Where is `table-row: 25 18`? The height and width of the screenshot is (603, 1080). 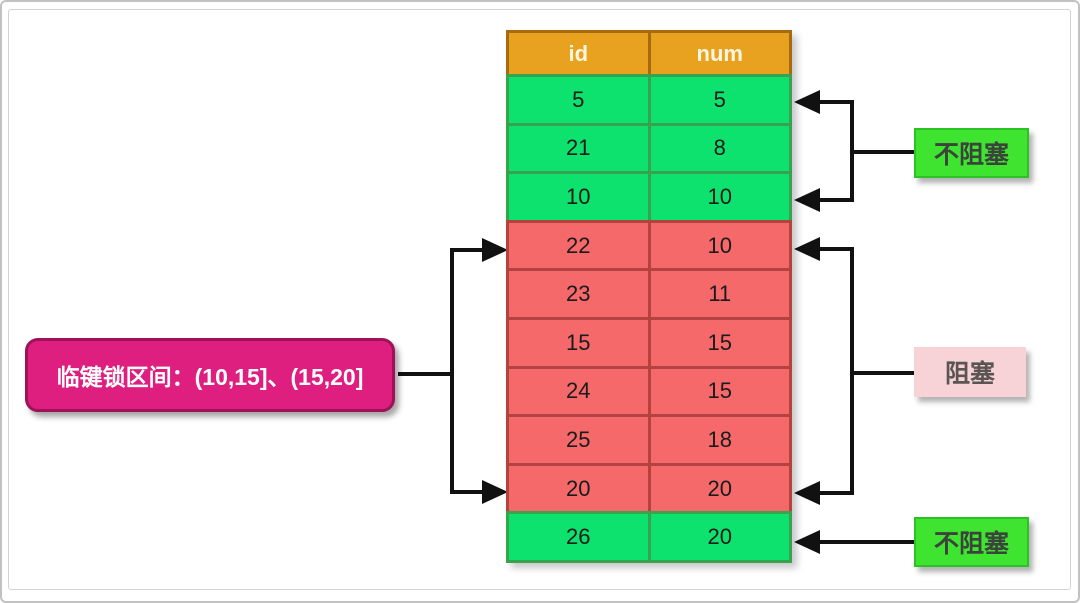
table-row: 25 18 is located at coordinates (649, 440).